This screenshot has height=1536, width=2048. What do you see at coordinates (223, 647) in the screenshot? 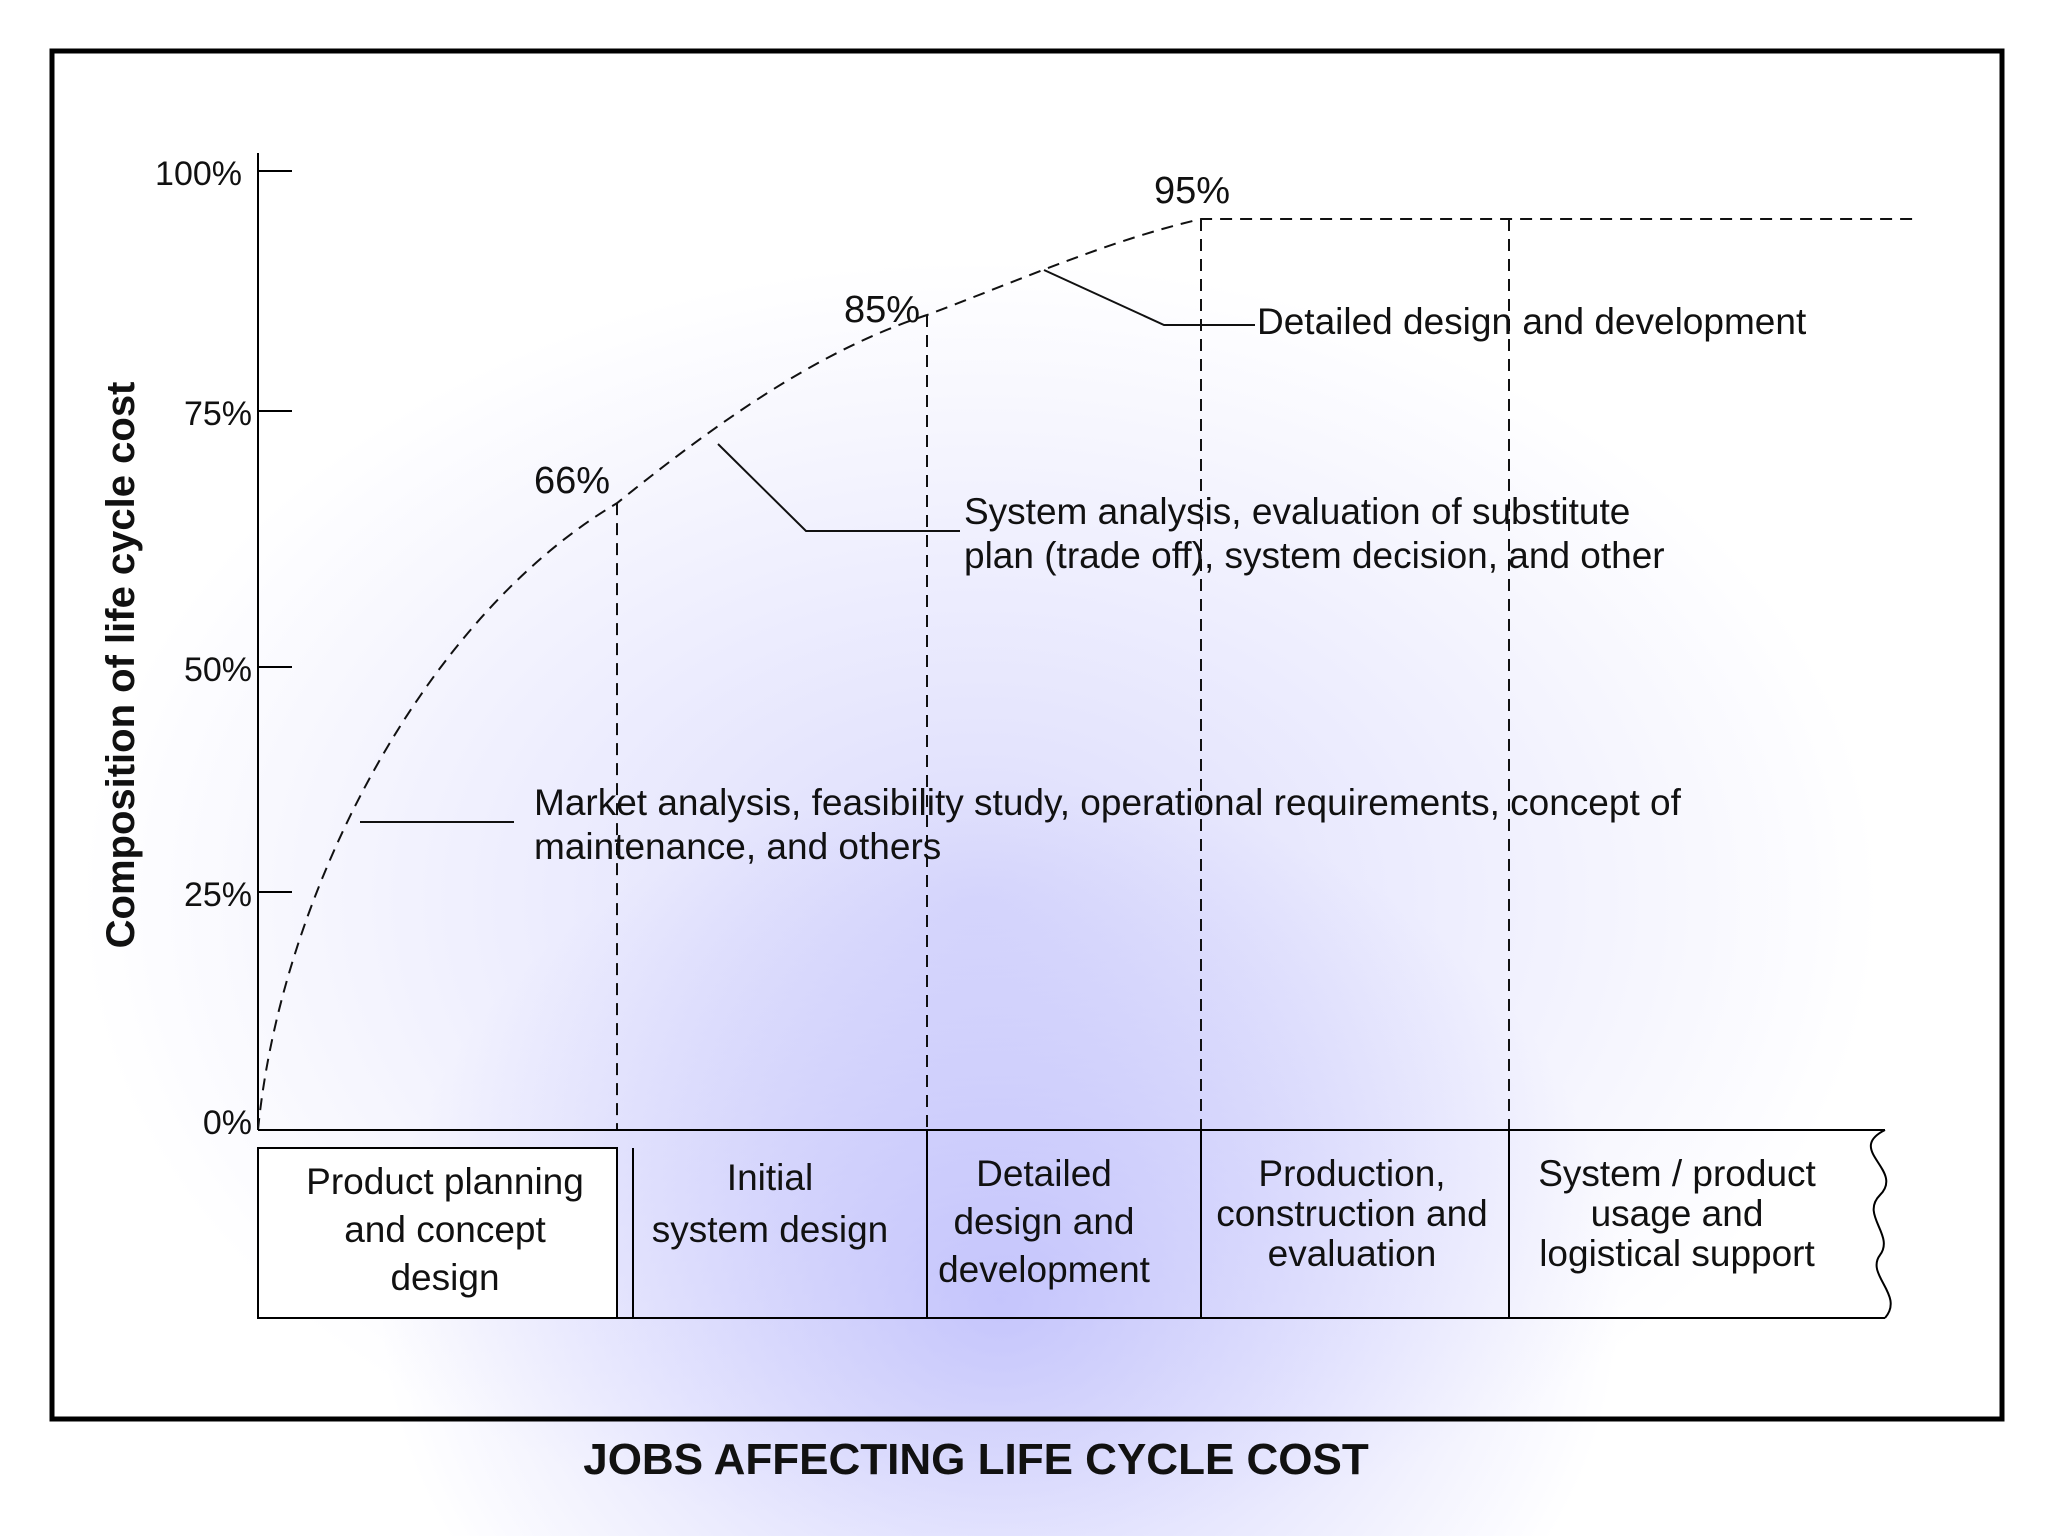
I see `y-axis-group: 100% 75% 50% 25% 0%` at bounding box center [223, 647].